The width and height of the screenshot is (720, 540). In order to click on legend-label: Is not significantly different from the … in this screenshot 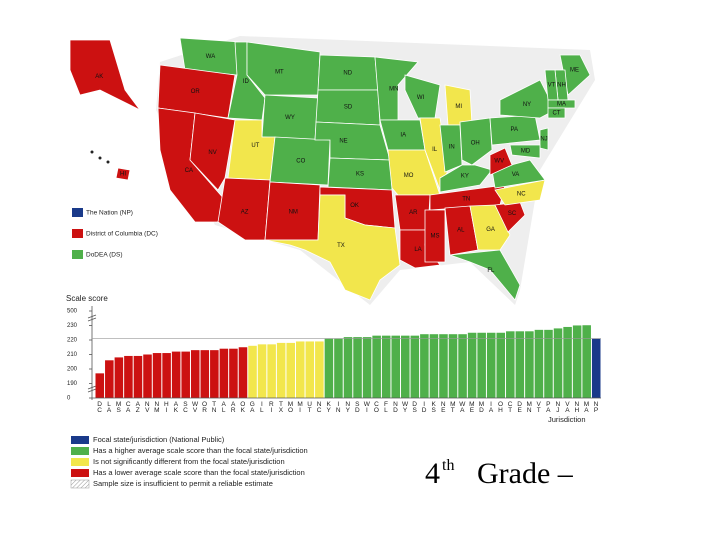, I will do `click(189, 461)`.